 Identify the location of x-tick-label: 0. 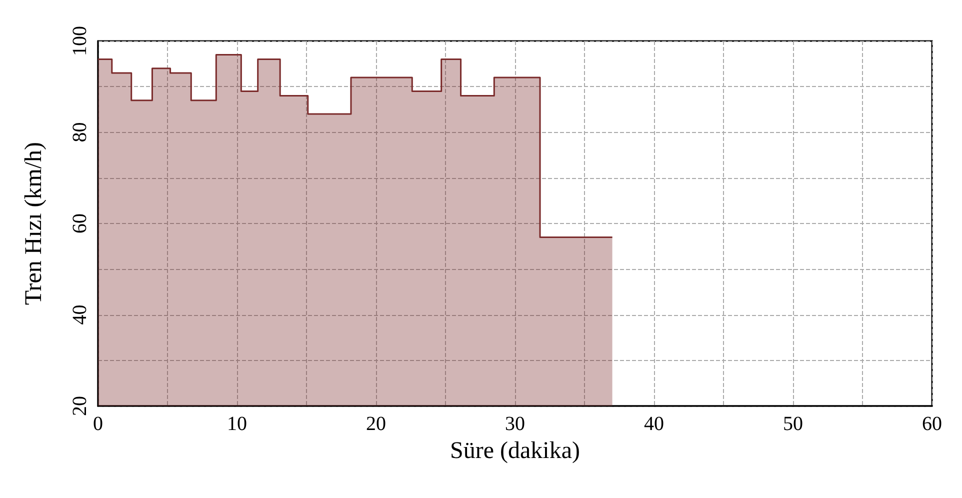
(98, 424).